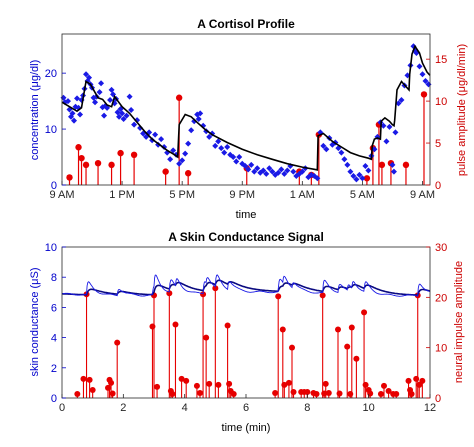 Image resolution: width=474 pixels, height=447 pixels. Describe the element at coordinates (246, 428) in the screenshot. I see `conductance-x-label: time (min)` at that location.